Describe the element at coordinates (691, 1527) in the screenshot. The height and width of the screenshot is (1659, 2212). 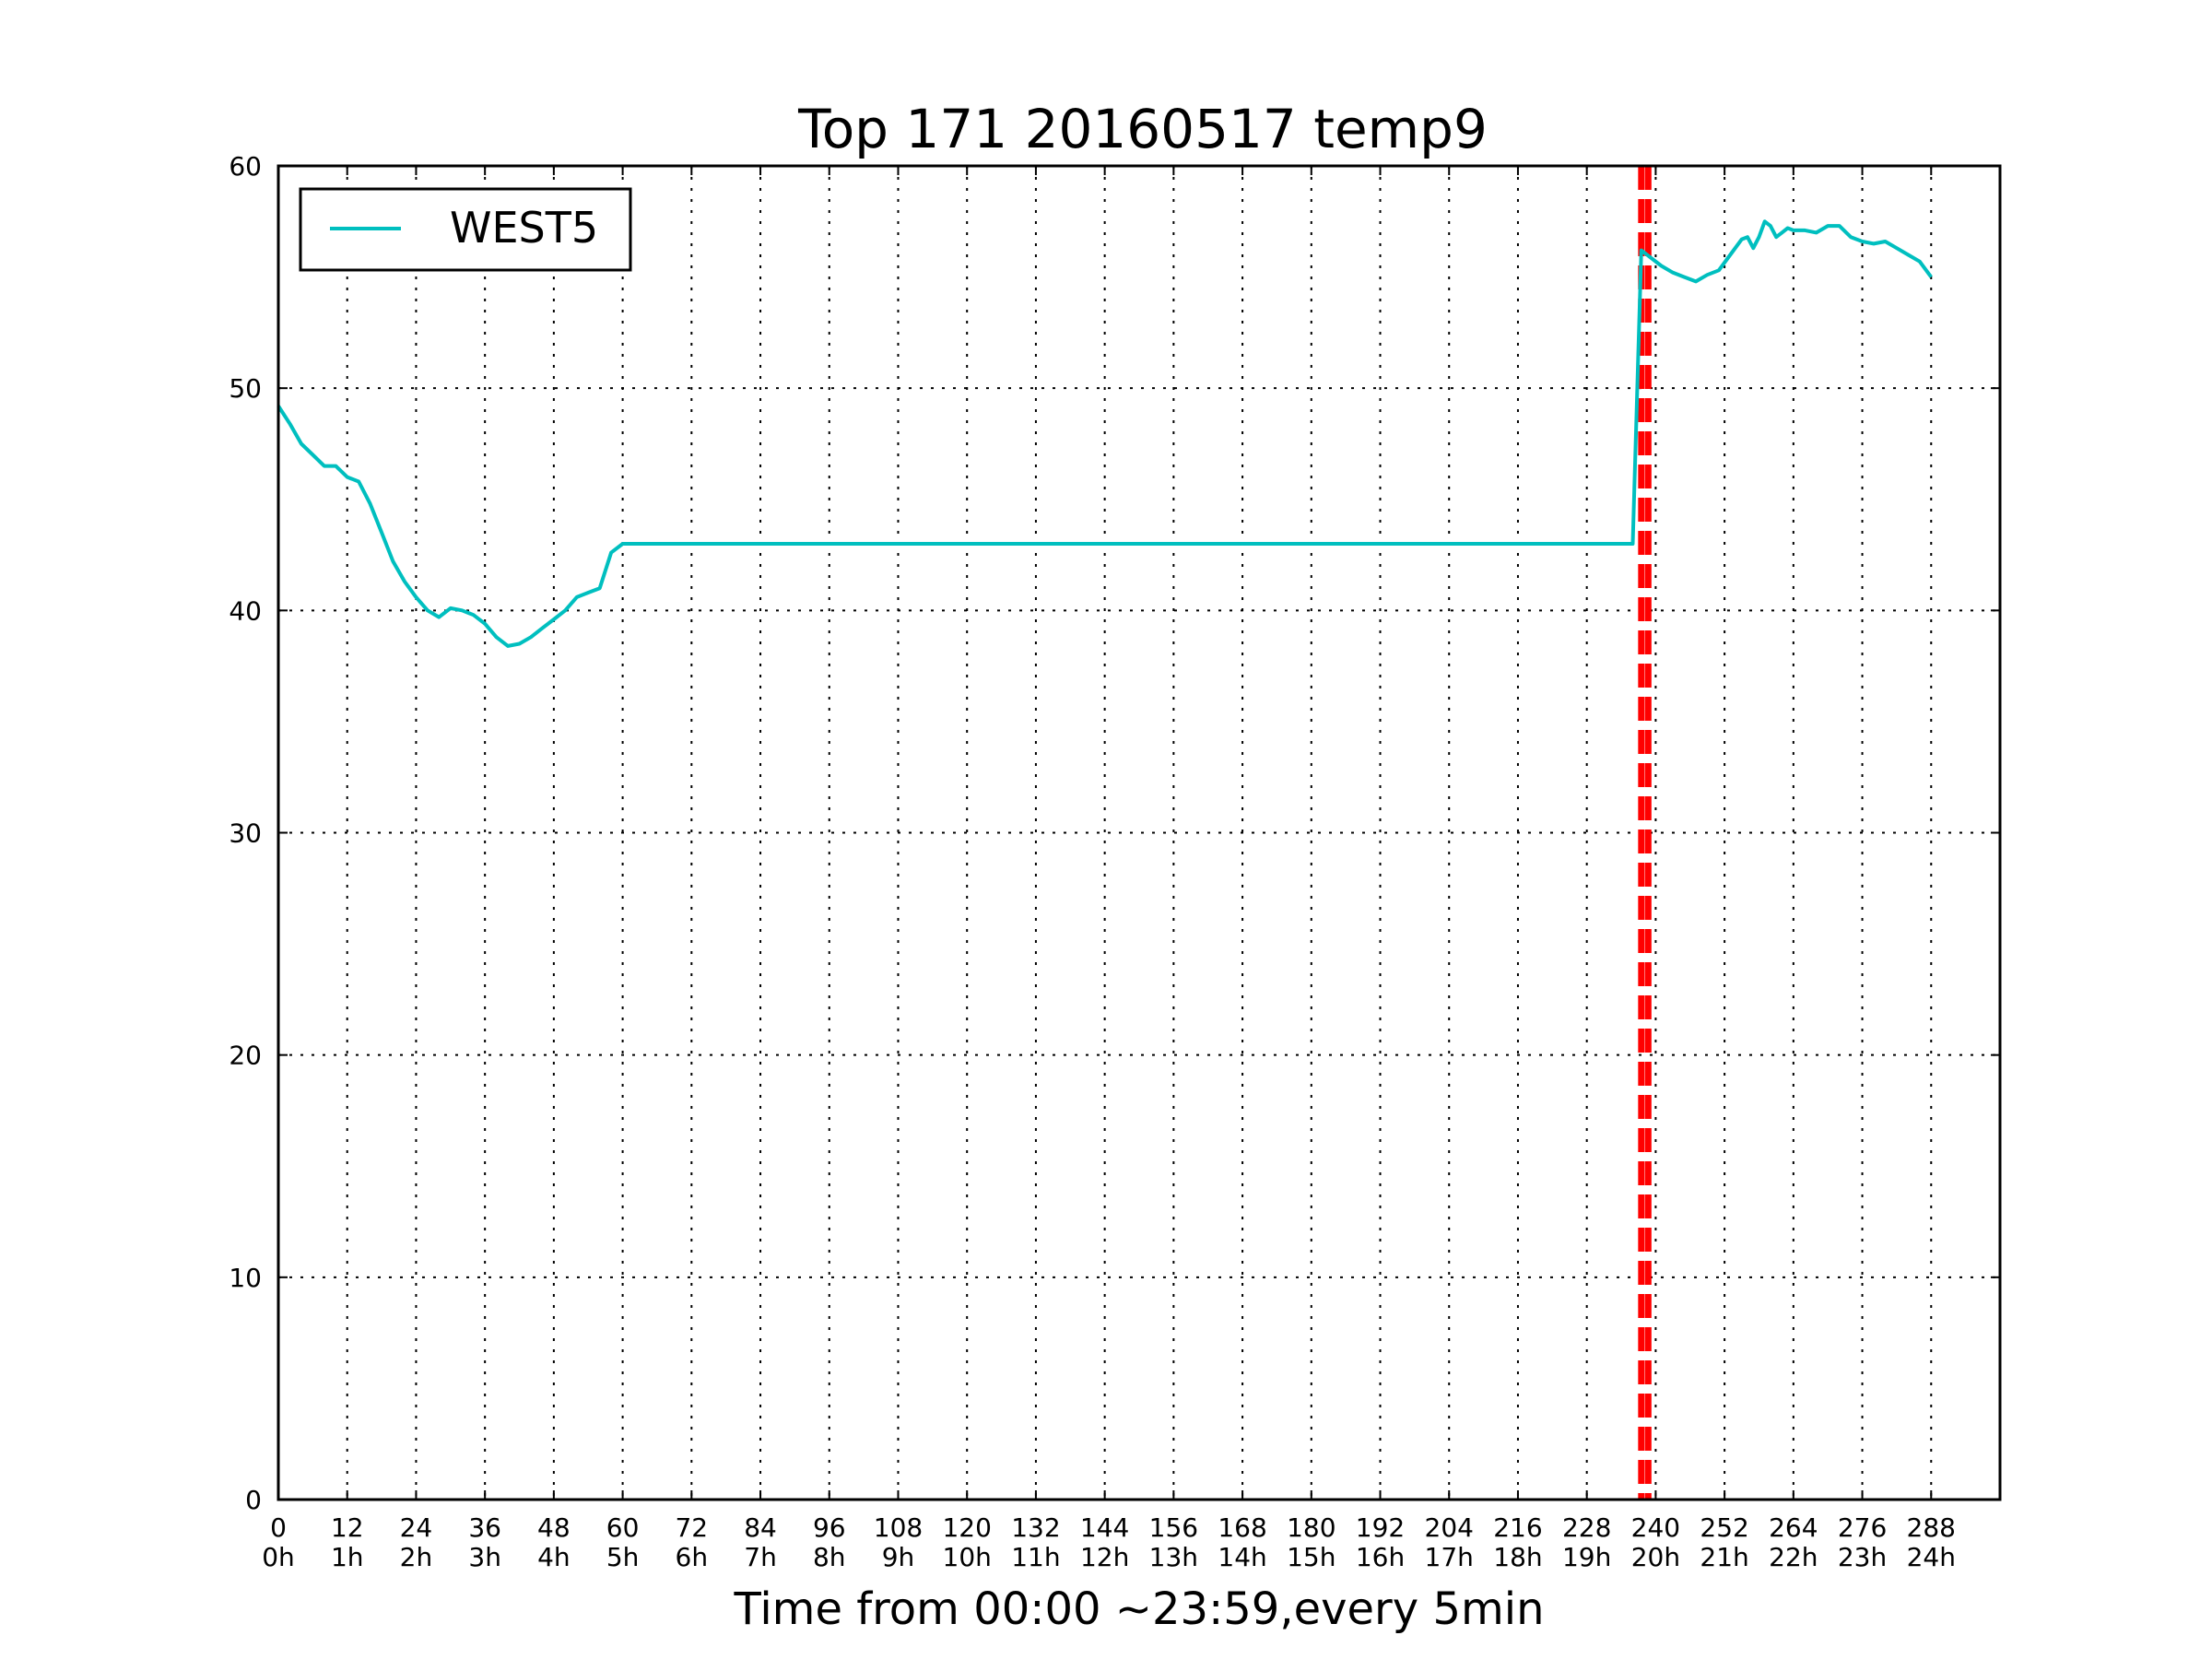
I see `x-tick-label: 72` at that location.